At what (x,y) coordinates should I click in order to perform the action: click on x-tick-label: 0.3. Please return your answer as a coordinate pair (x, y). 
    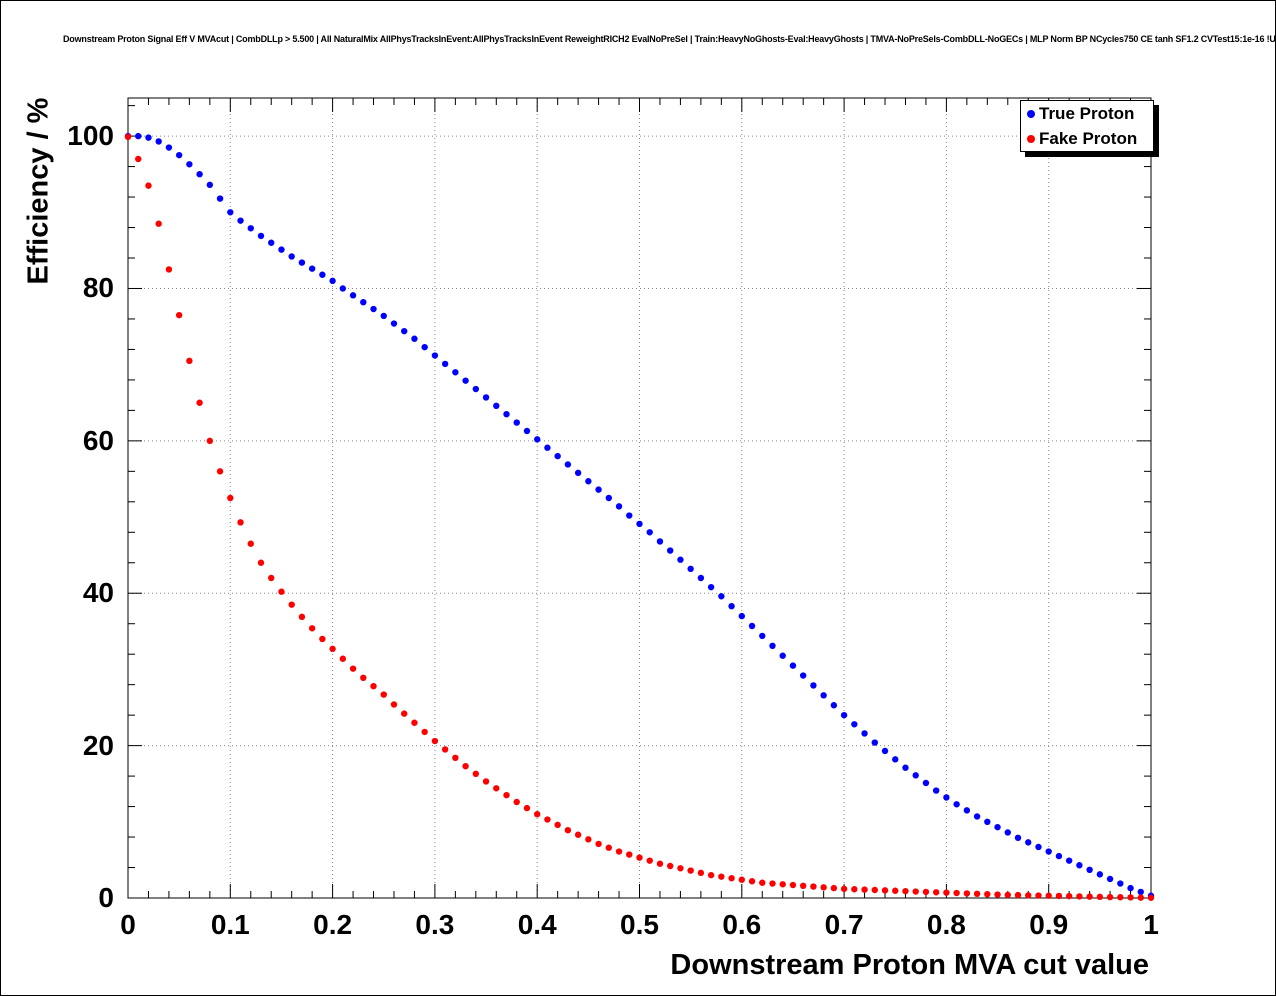
    Looking at the image, I should click on (435, 924).